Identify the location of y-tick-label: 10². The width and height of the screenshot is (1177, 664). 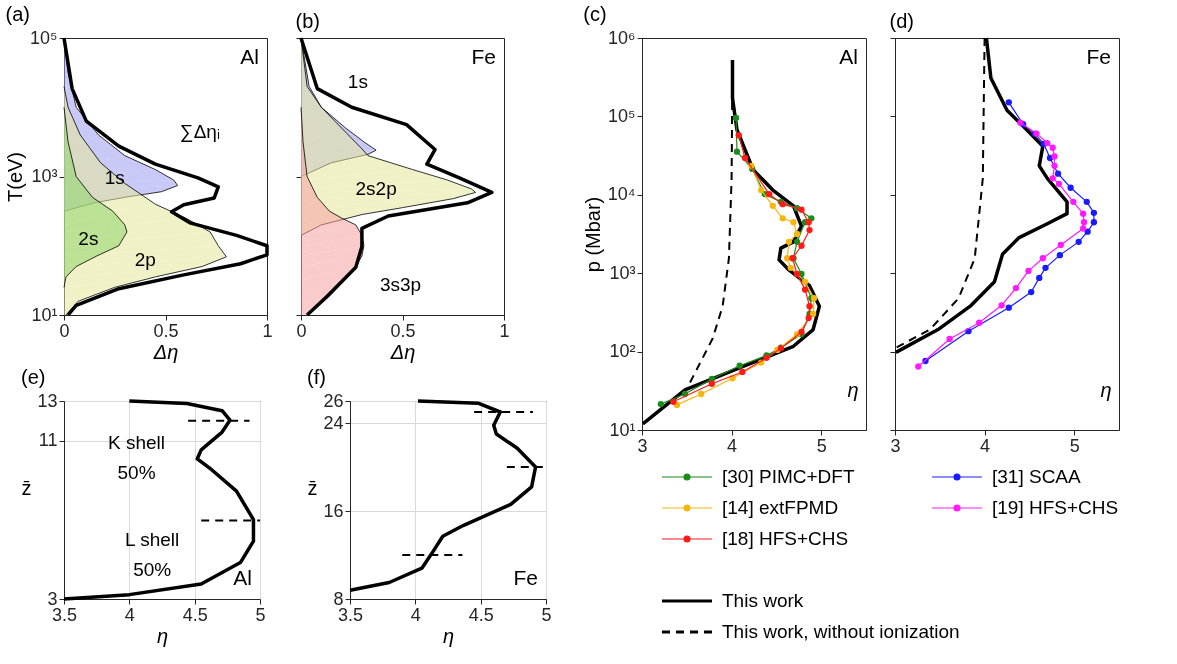
(622, 351).